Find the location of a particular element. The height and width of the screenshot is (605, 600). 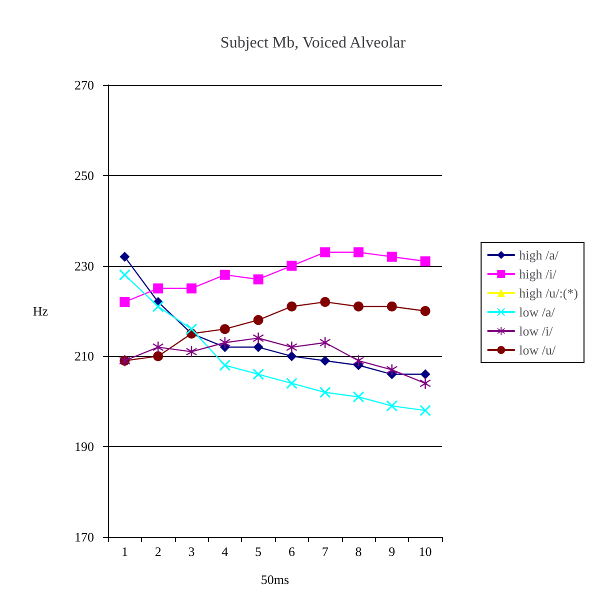

y-tick-label: 250 is located at coordinates (84, 175).